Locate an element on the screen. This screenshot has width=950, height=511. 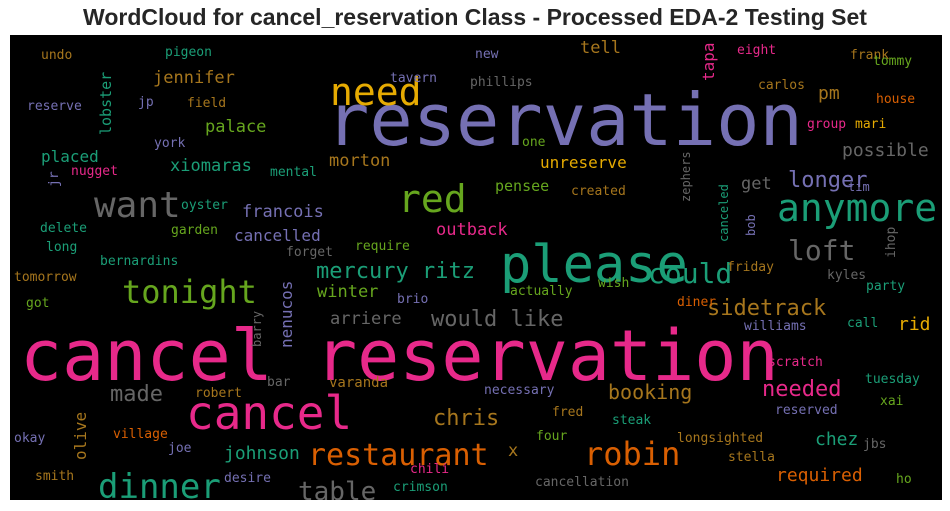
word-bob: bob is located at coordinates (751, 225).